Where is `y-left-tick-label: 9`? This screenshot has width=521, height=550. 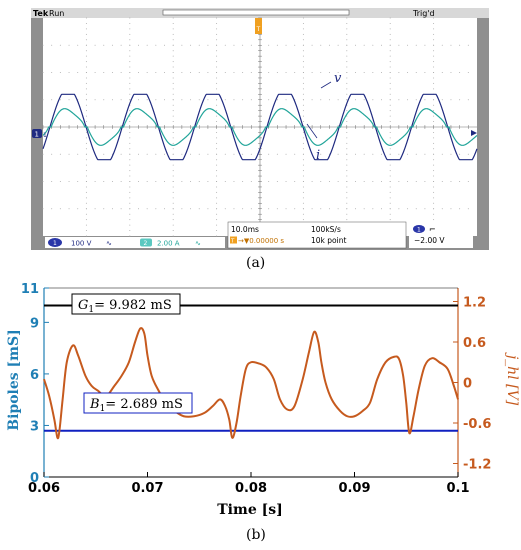 y-left-tick-label: 9 is located at coordinates (34, 323).